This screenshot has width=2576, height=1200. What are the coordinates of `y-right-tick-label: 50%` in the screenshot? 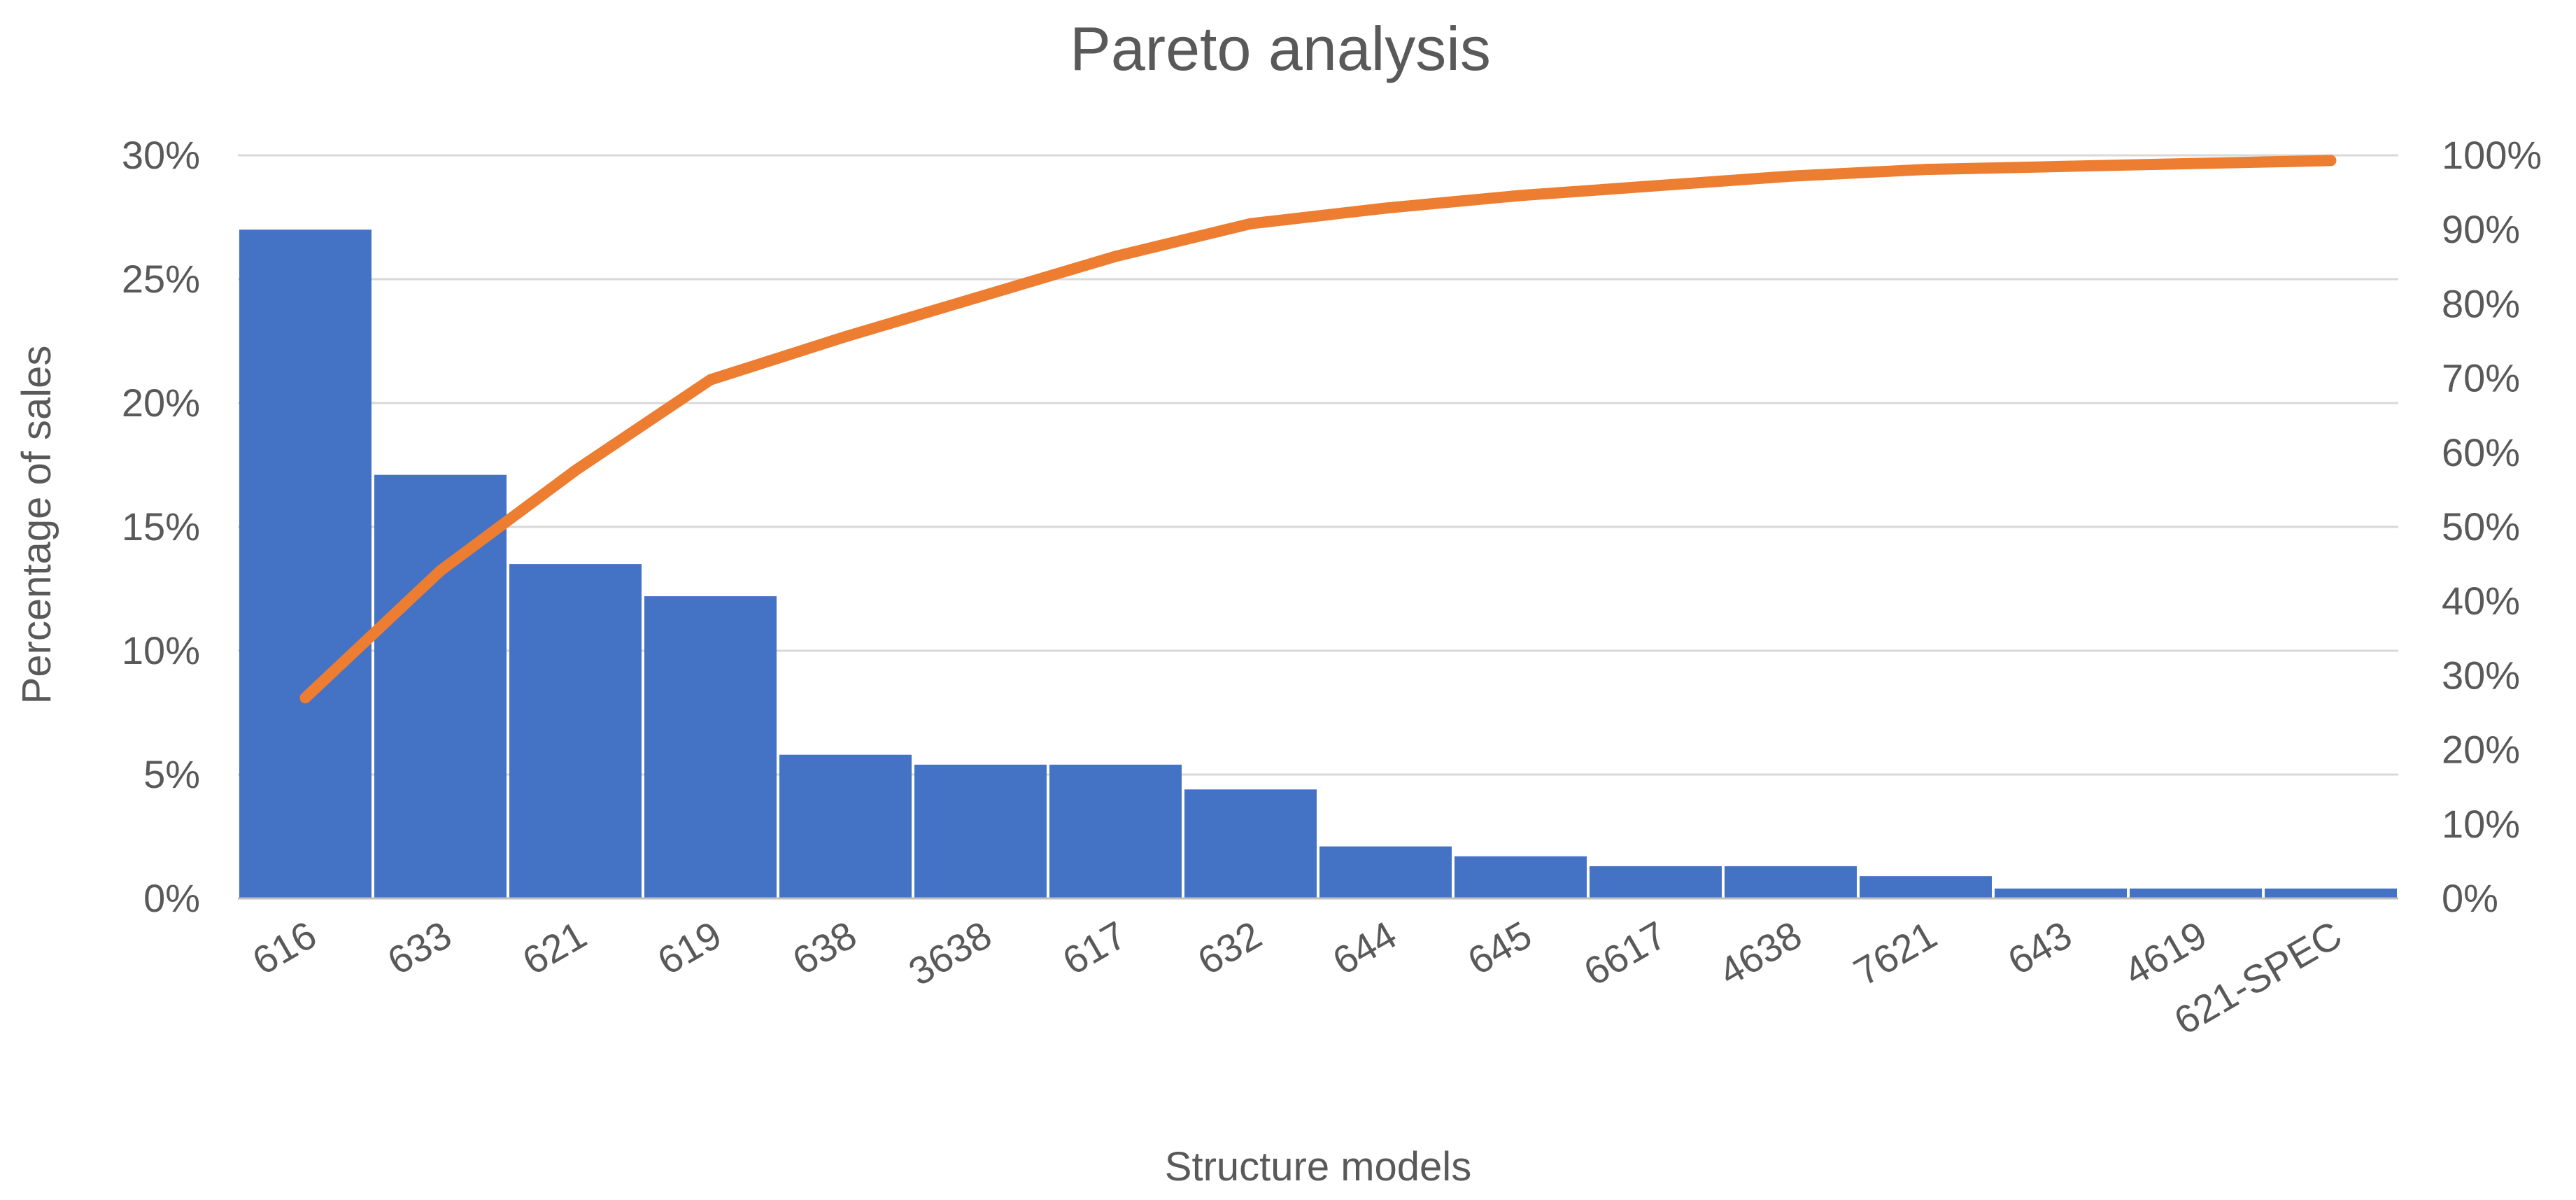 It's located at (2481, 526).